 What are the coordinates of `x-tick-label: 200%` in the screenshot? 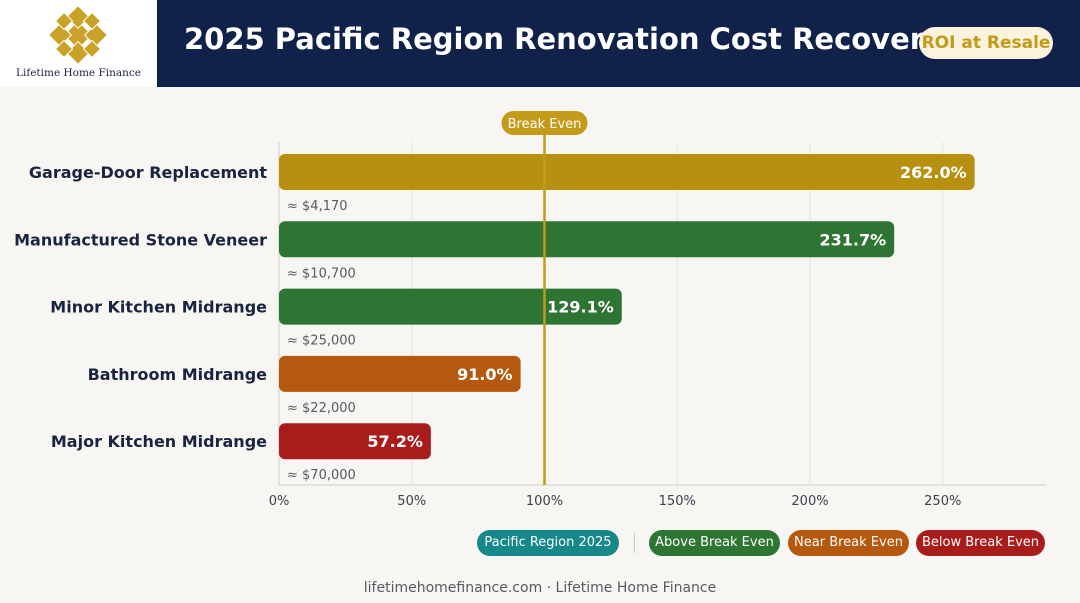 It's located at (809, 501).